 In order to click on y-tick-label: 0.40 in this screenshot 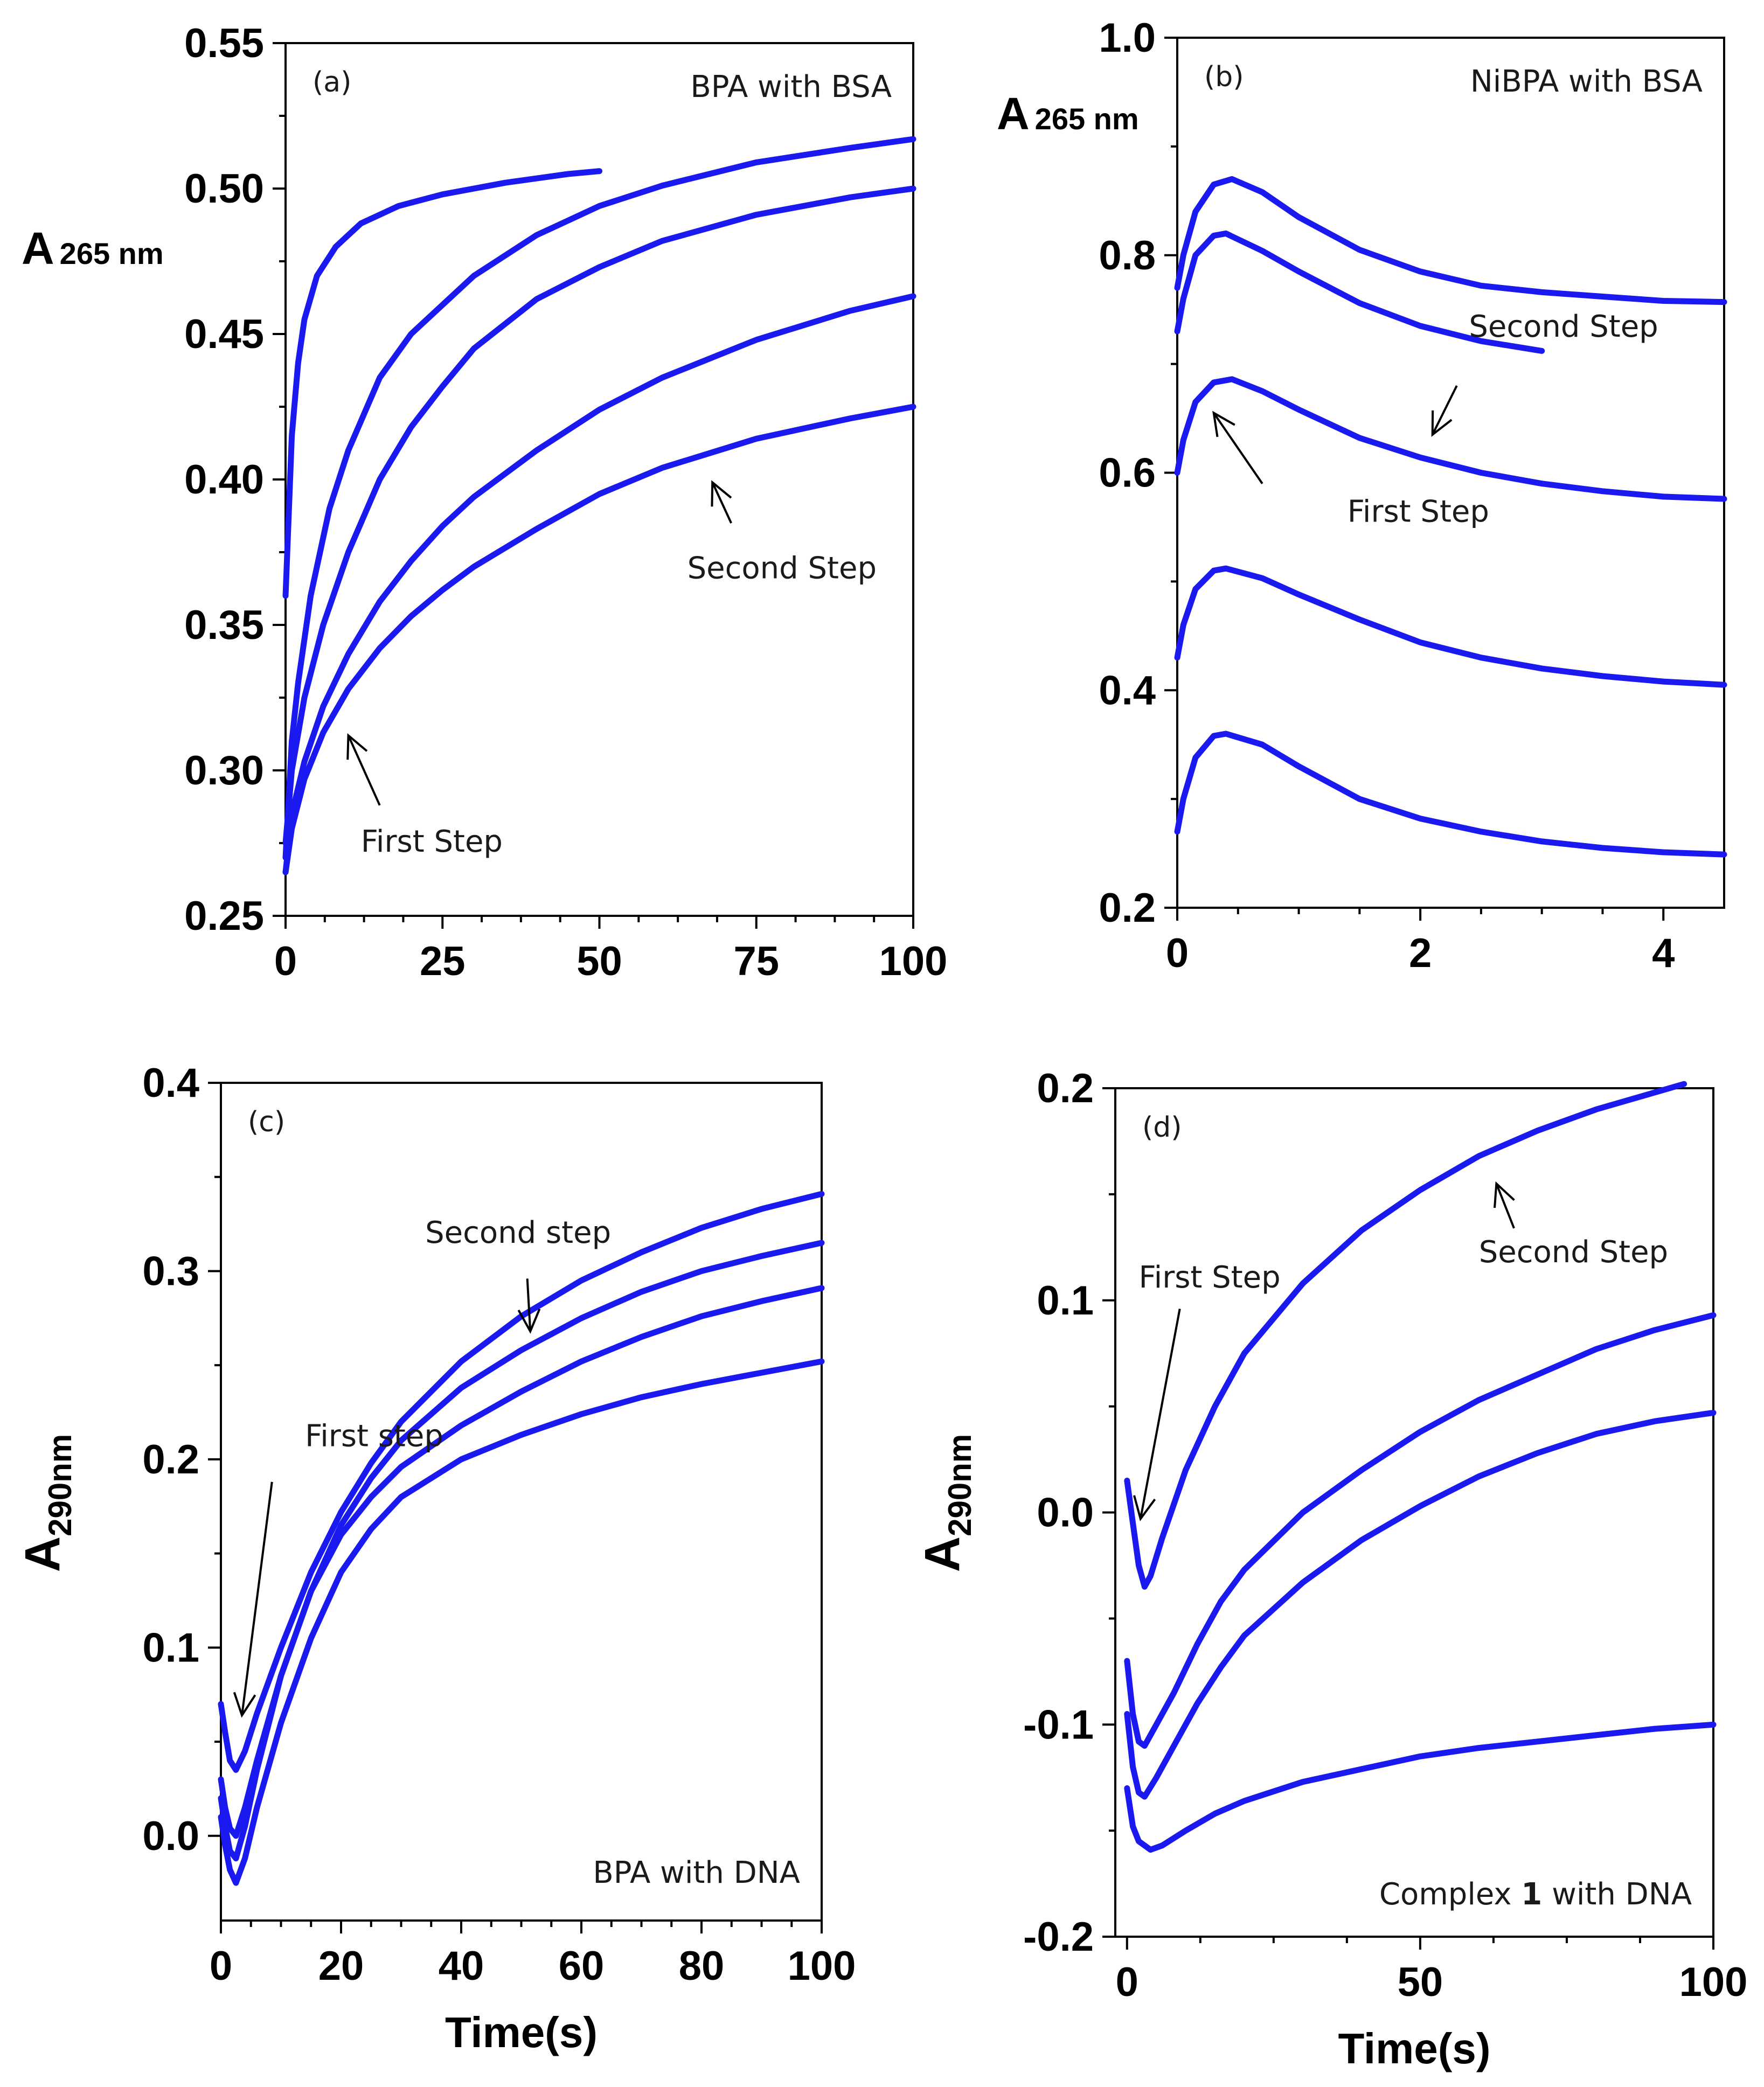, I will do `click(224, 480)`.